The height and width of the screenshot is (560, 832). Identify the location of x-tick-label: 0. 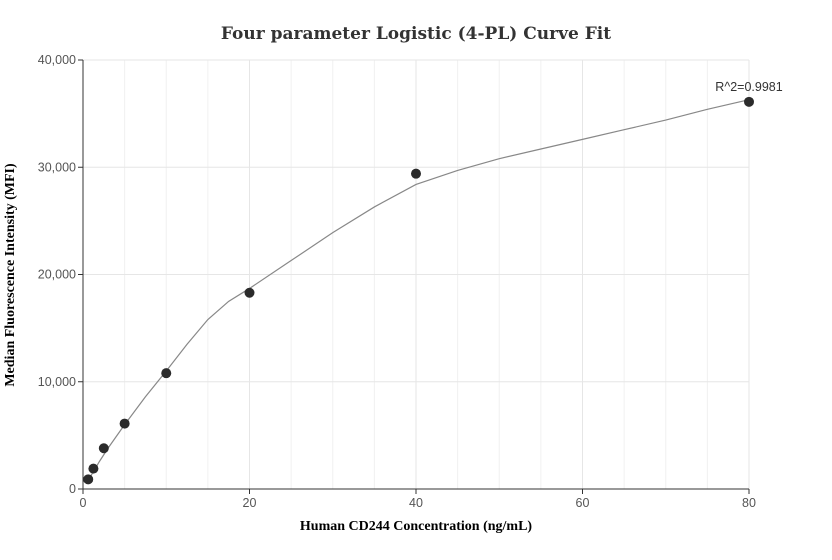
(83, 503).